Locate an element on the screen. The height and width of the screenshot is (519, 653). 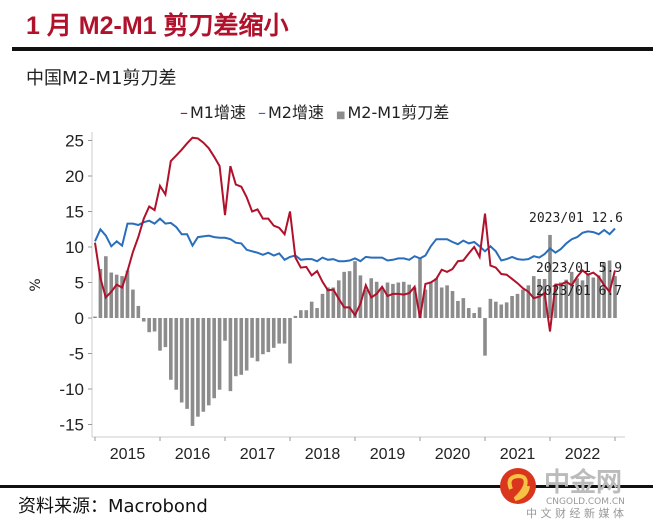
data-annotation: 2023/01 12.6 is located at coordinates (576, 218).